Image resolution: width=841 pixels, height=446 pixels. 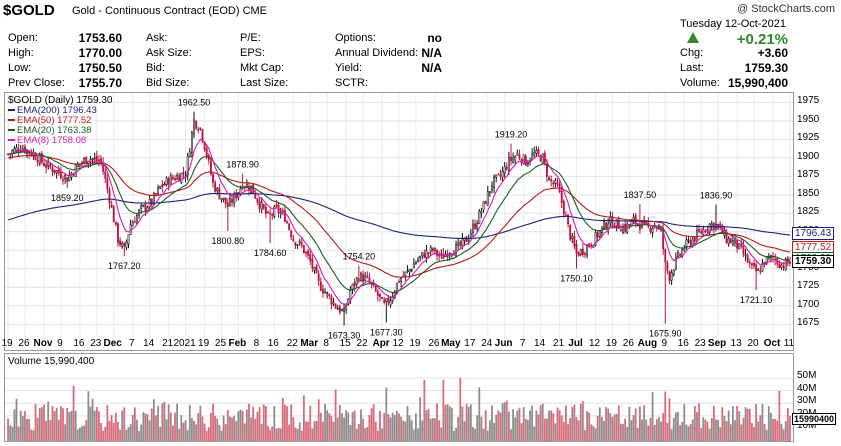 I want to click on quote-label: Yield:, so click(x=349, y=68).